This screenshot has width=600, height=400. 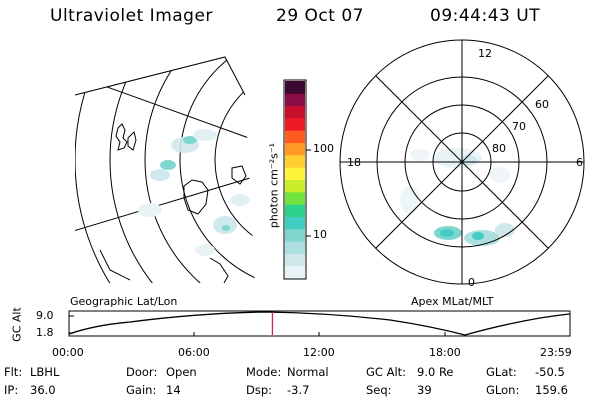 What do you see at coordinates (556, 352) in the screenshot?
I see `altitude-xtick-2359: 23:59` at bounding box center [556, 352].